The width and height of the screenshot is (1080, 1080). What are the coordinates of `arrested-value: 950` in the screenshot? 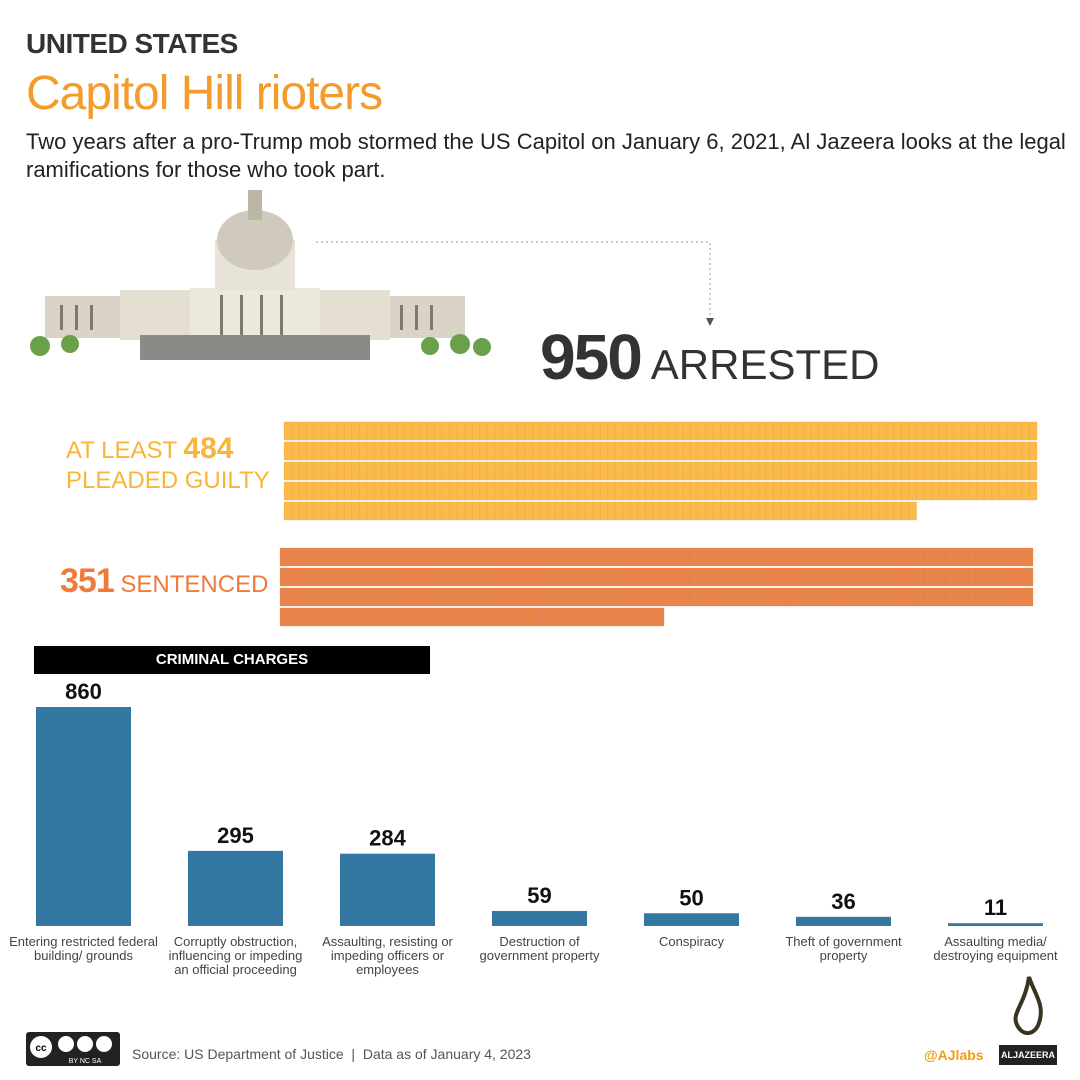 It's located at (591, 357).